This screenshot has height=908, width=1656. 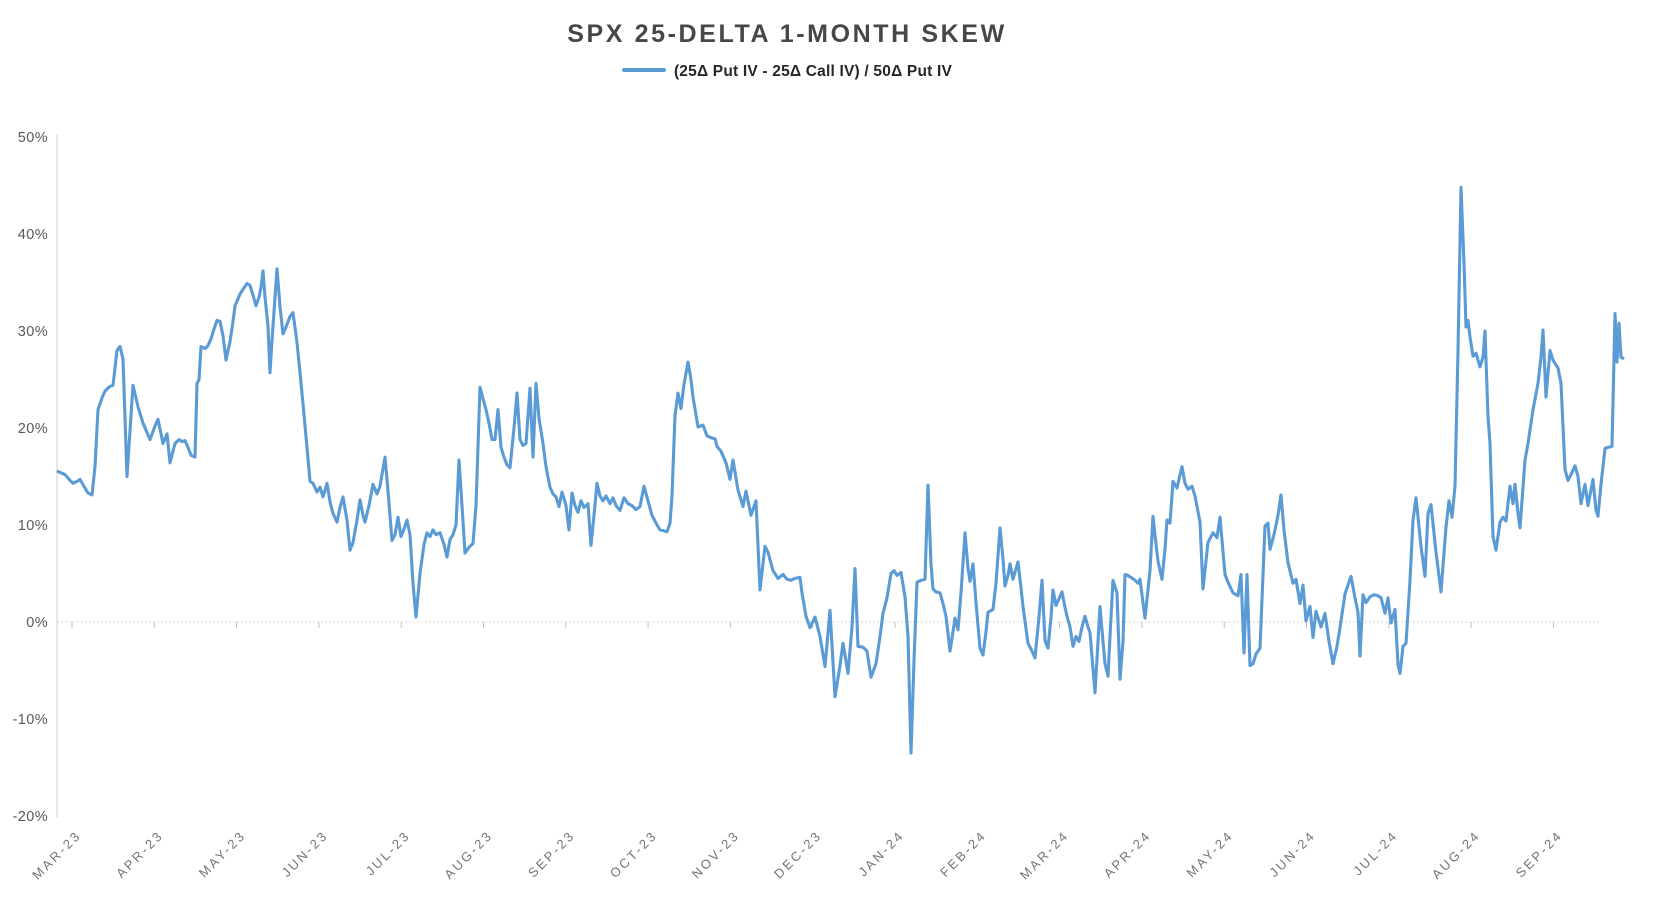 What do you see at coordinates (468, 855) in the screenshot?
I see `x-axis-tick-label: AUG-23` at bounding box center [468, 855].